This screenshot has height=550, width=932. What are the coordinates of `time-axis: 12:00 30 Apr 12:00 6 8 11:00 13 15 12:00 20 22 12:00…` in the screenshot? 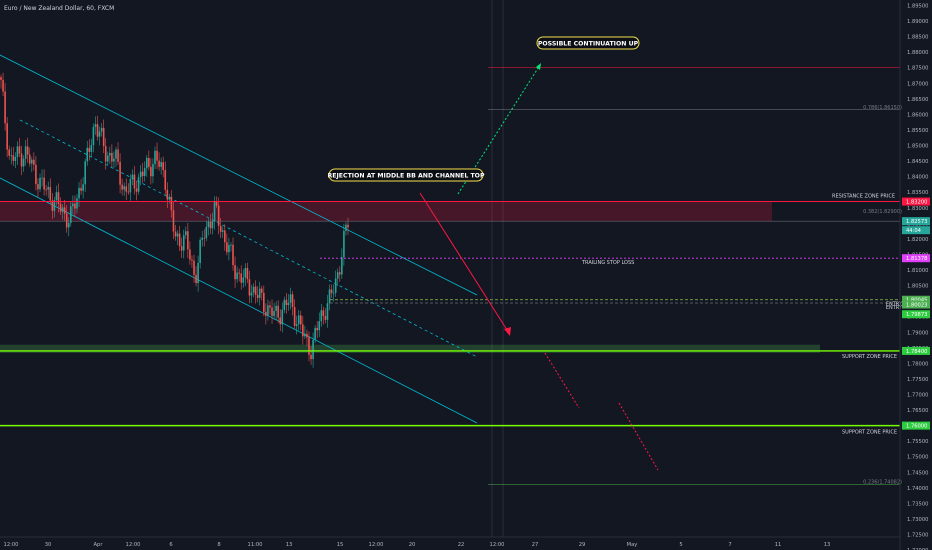 It's located at (450, 542).